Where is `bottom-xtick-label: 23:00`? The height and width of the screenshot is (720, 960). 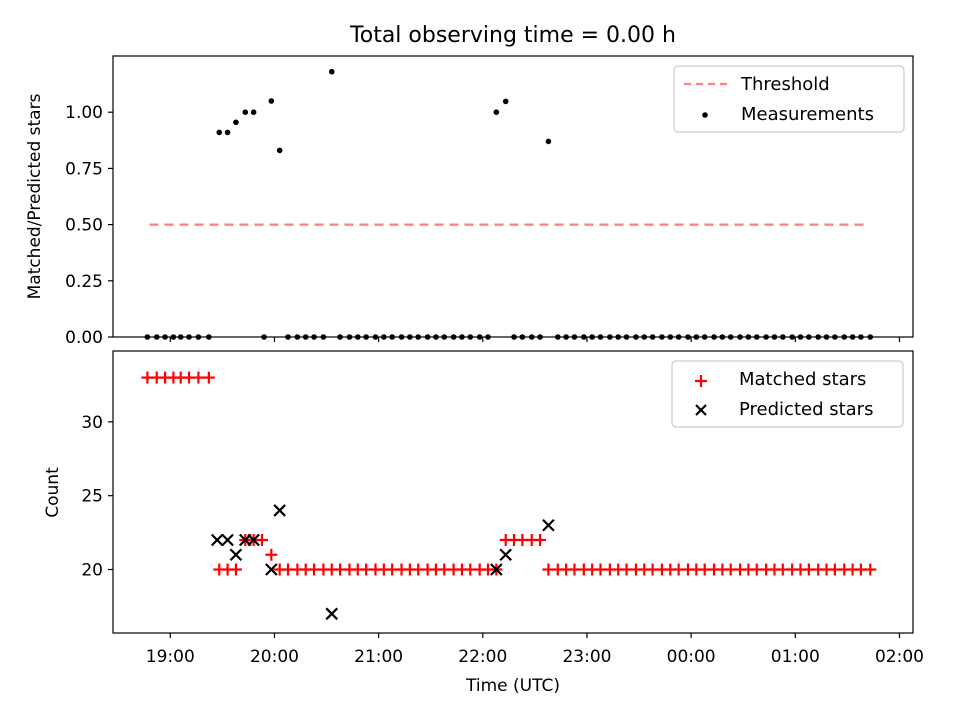
bottom-xtick-label: 23:00 is located at coordinates (586, 657).